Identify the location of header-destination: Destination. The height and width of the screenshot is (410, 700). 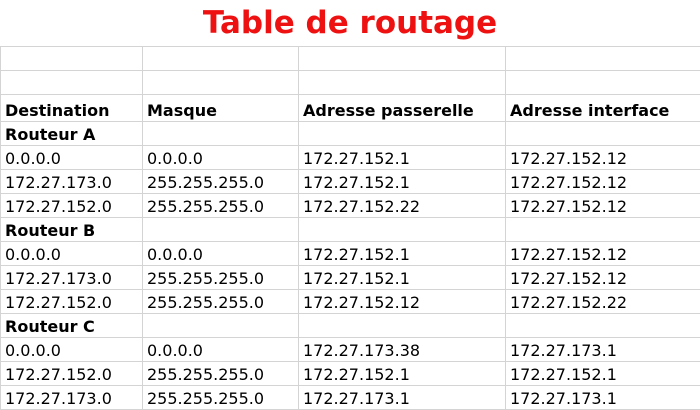
(72, 108).